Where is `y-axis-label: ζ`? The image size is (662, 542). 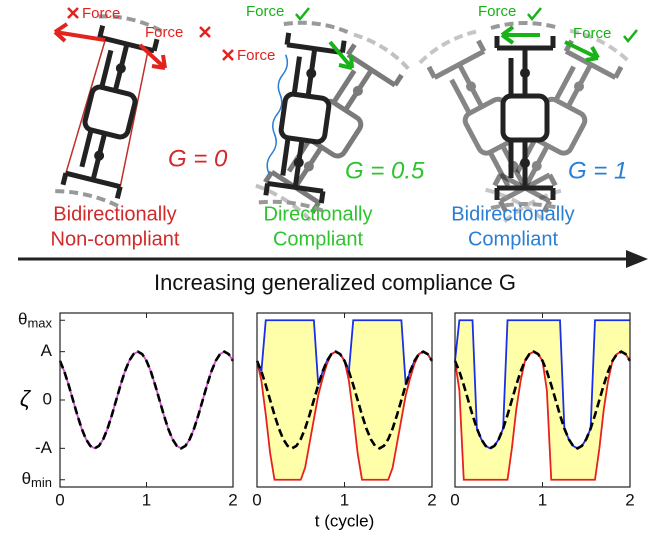 y-axis-label: ζ is located at coordinates (26, 398).